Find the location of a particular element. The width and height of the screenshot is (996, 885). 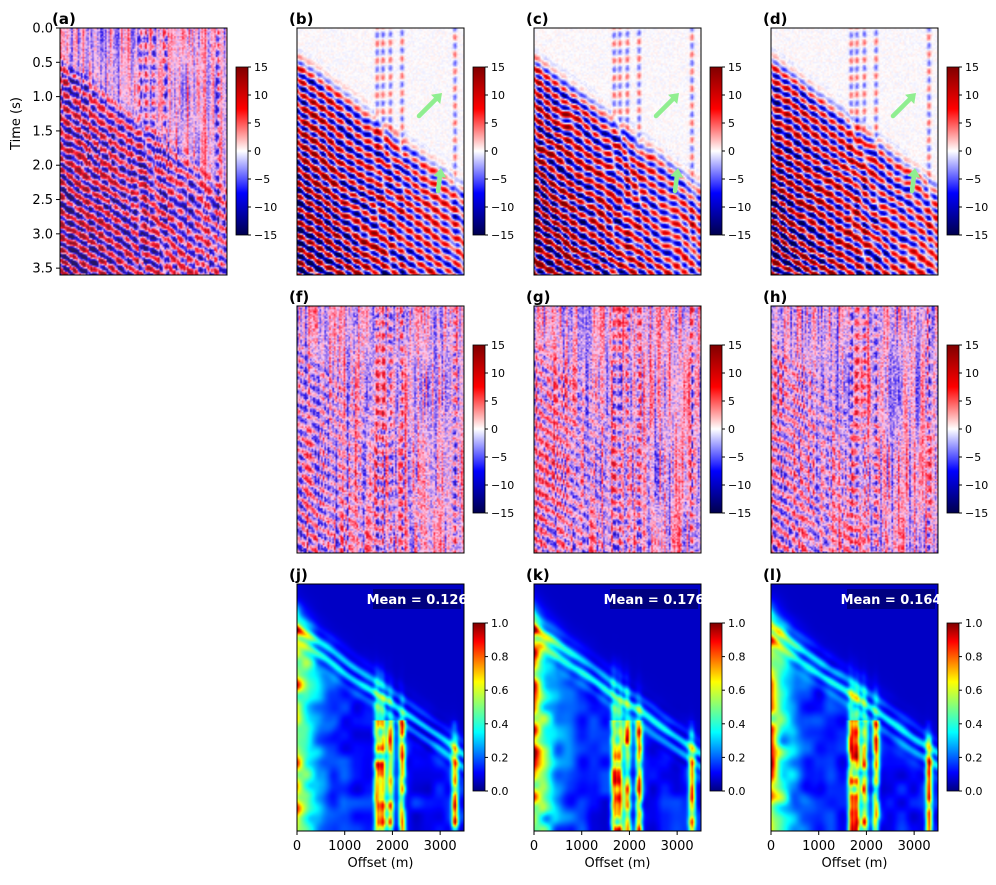

colorbar-tick-label-c-0: 15 is located at coordinates (735, 67).